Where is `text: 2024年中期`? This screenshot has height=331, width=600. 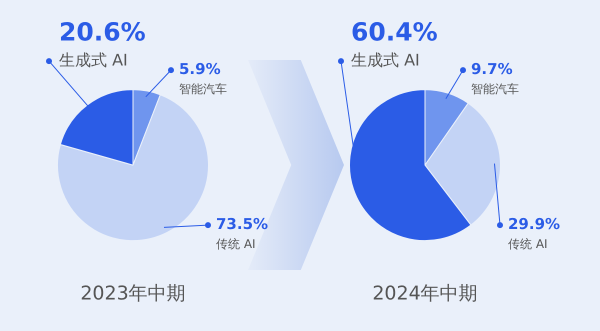
text: 2024年中期 is located at coordinates (425, 293).